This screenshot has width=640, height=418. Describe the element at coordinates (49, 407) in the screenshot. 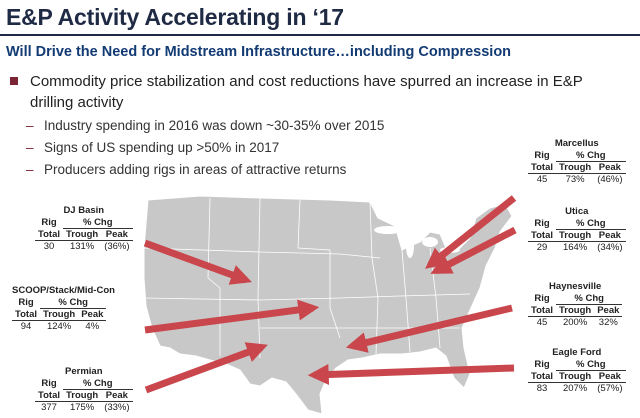

I see `total-value: 377` at that location.